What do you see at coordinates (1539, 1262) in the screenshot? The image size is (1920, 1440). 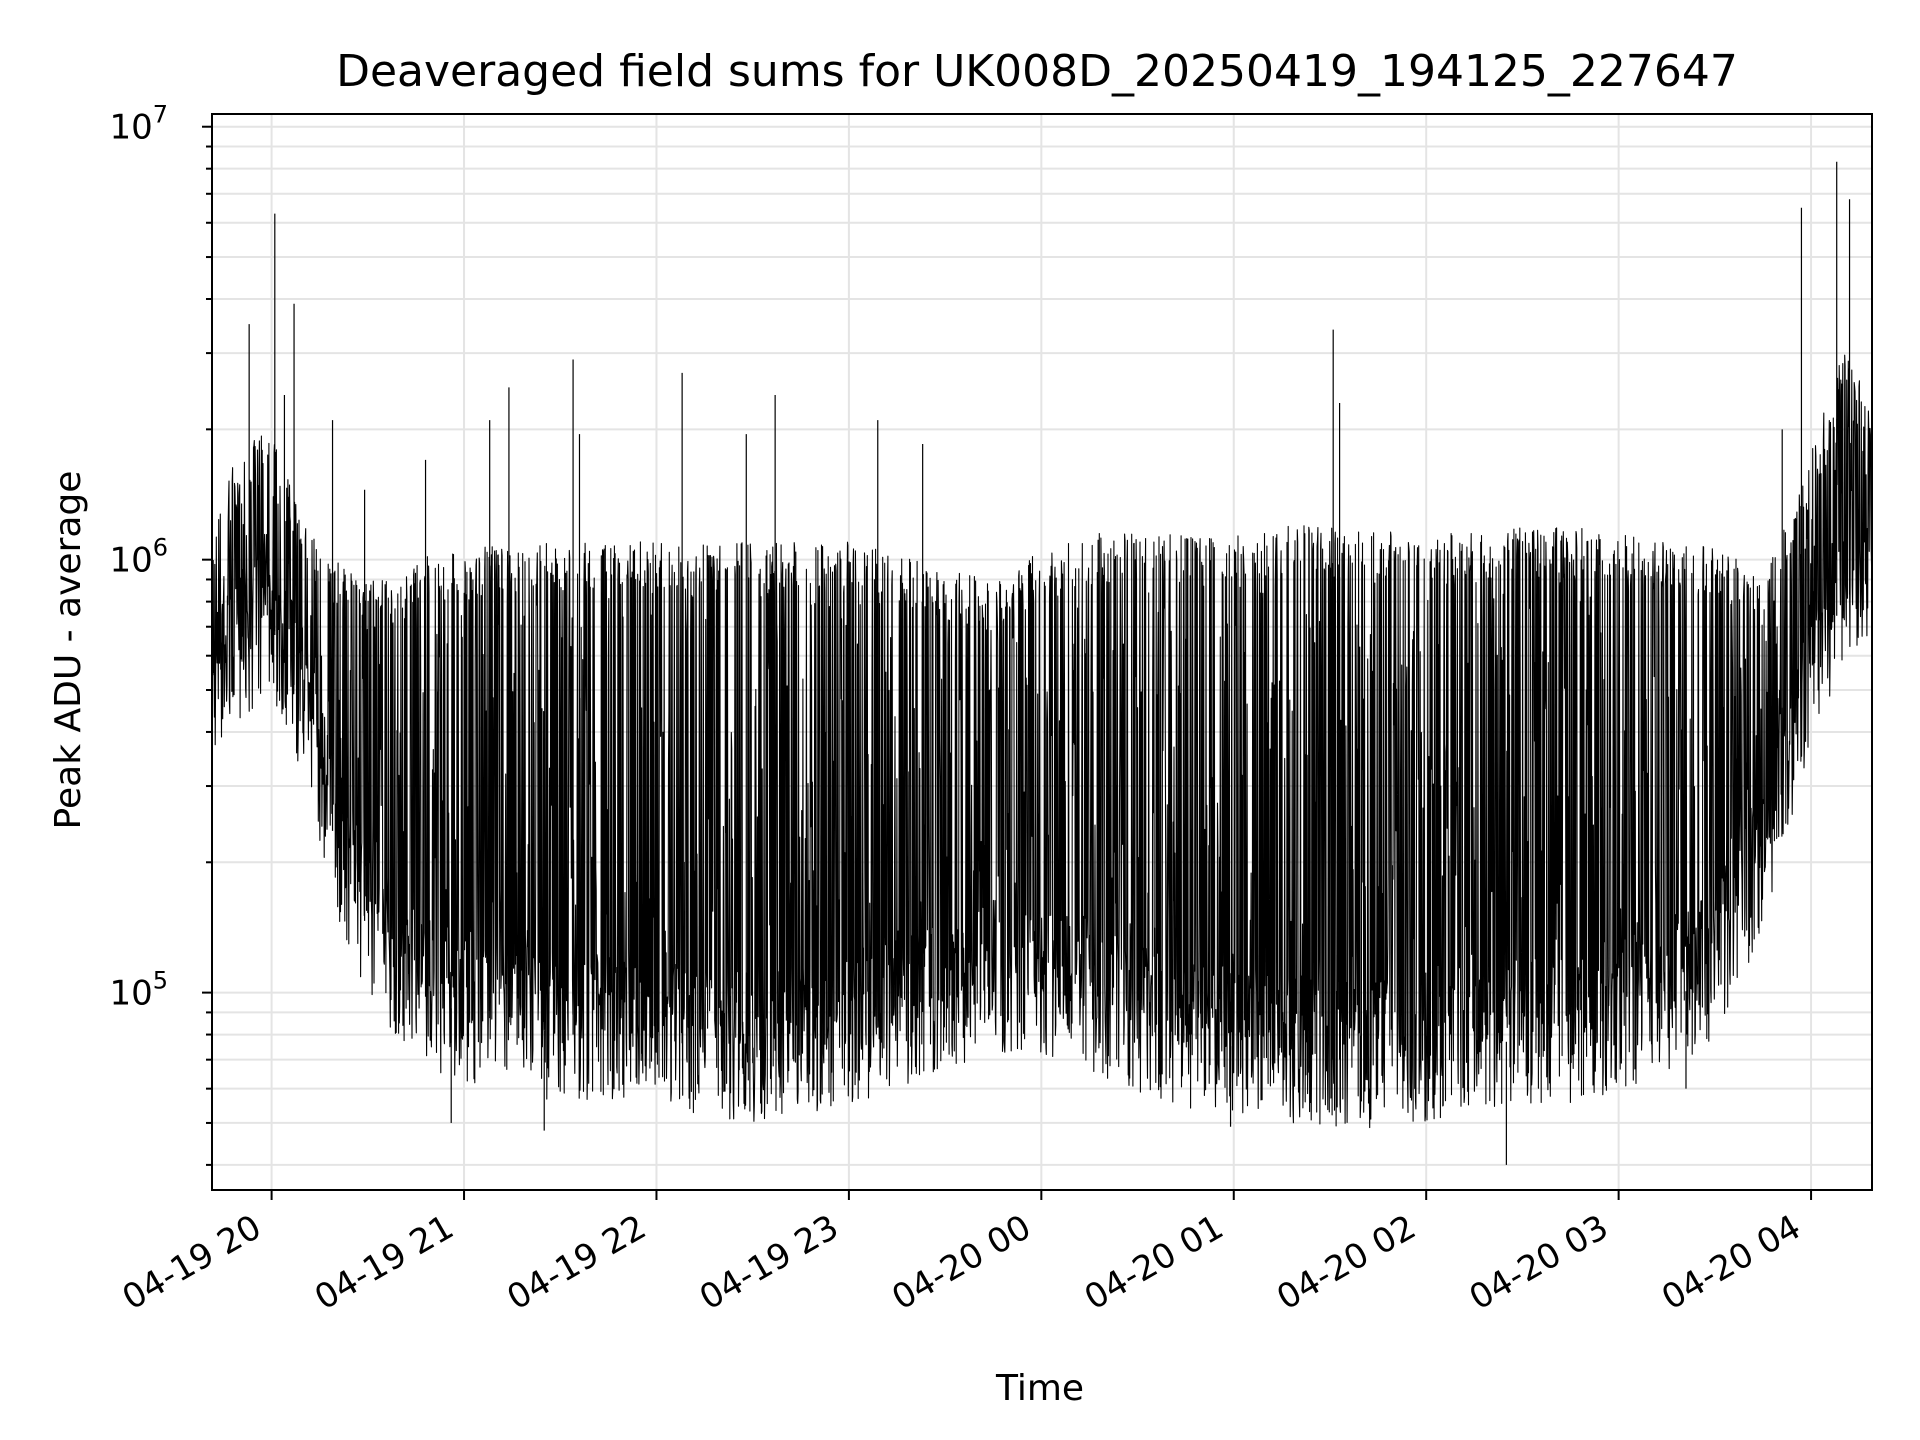 I see `x-tick-label: 04-20 03` at bounding box center [1539, 1262].